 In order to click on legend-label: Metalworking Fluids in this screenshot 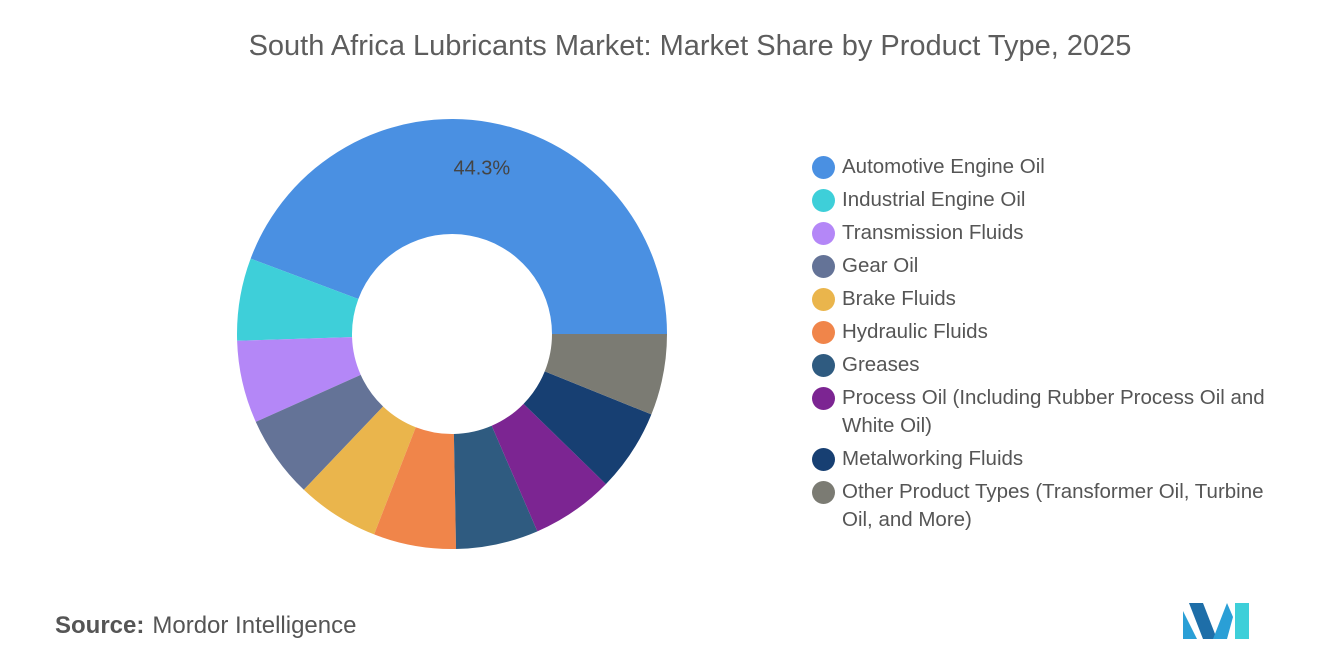, I will do `click(933, 458)`.